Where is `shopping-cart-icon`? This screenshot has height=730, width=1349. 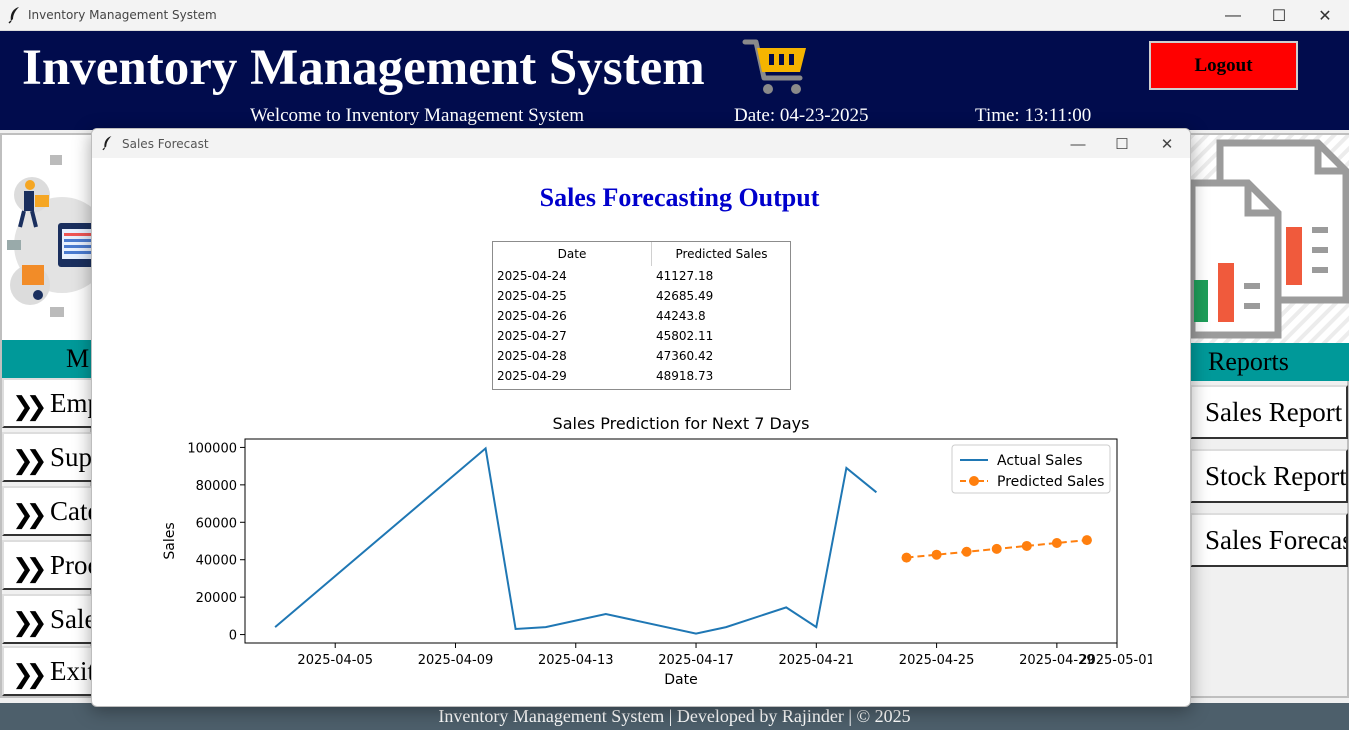 shopping-cart-icon is located at coordinates (774, 66).